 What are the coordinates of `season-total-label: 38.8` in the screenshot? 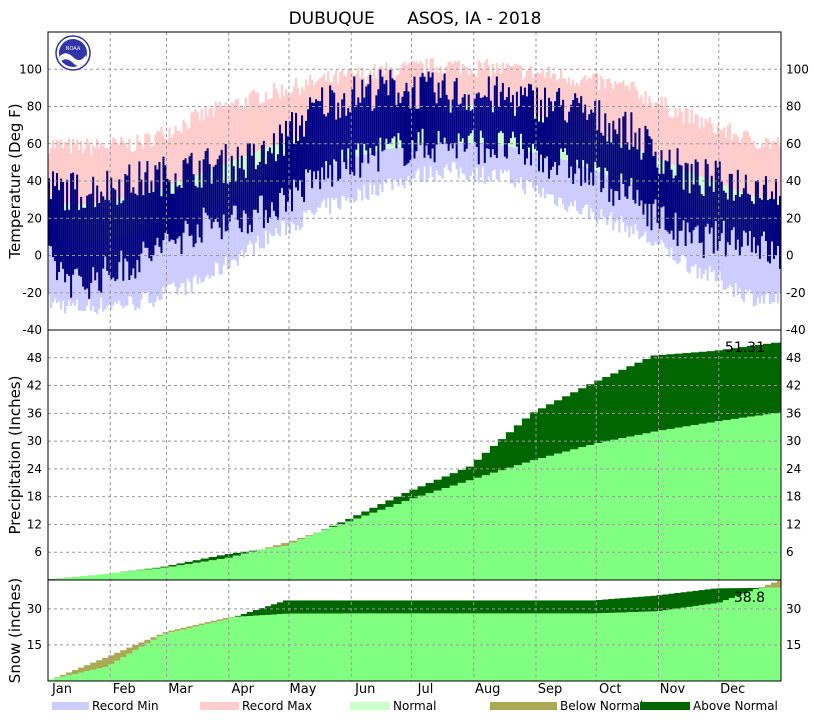 It's located at (749, 598).